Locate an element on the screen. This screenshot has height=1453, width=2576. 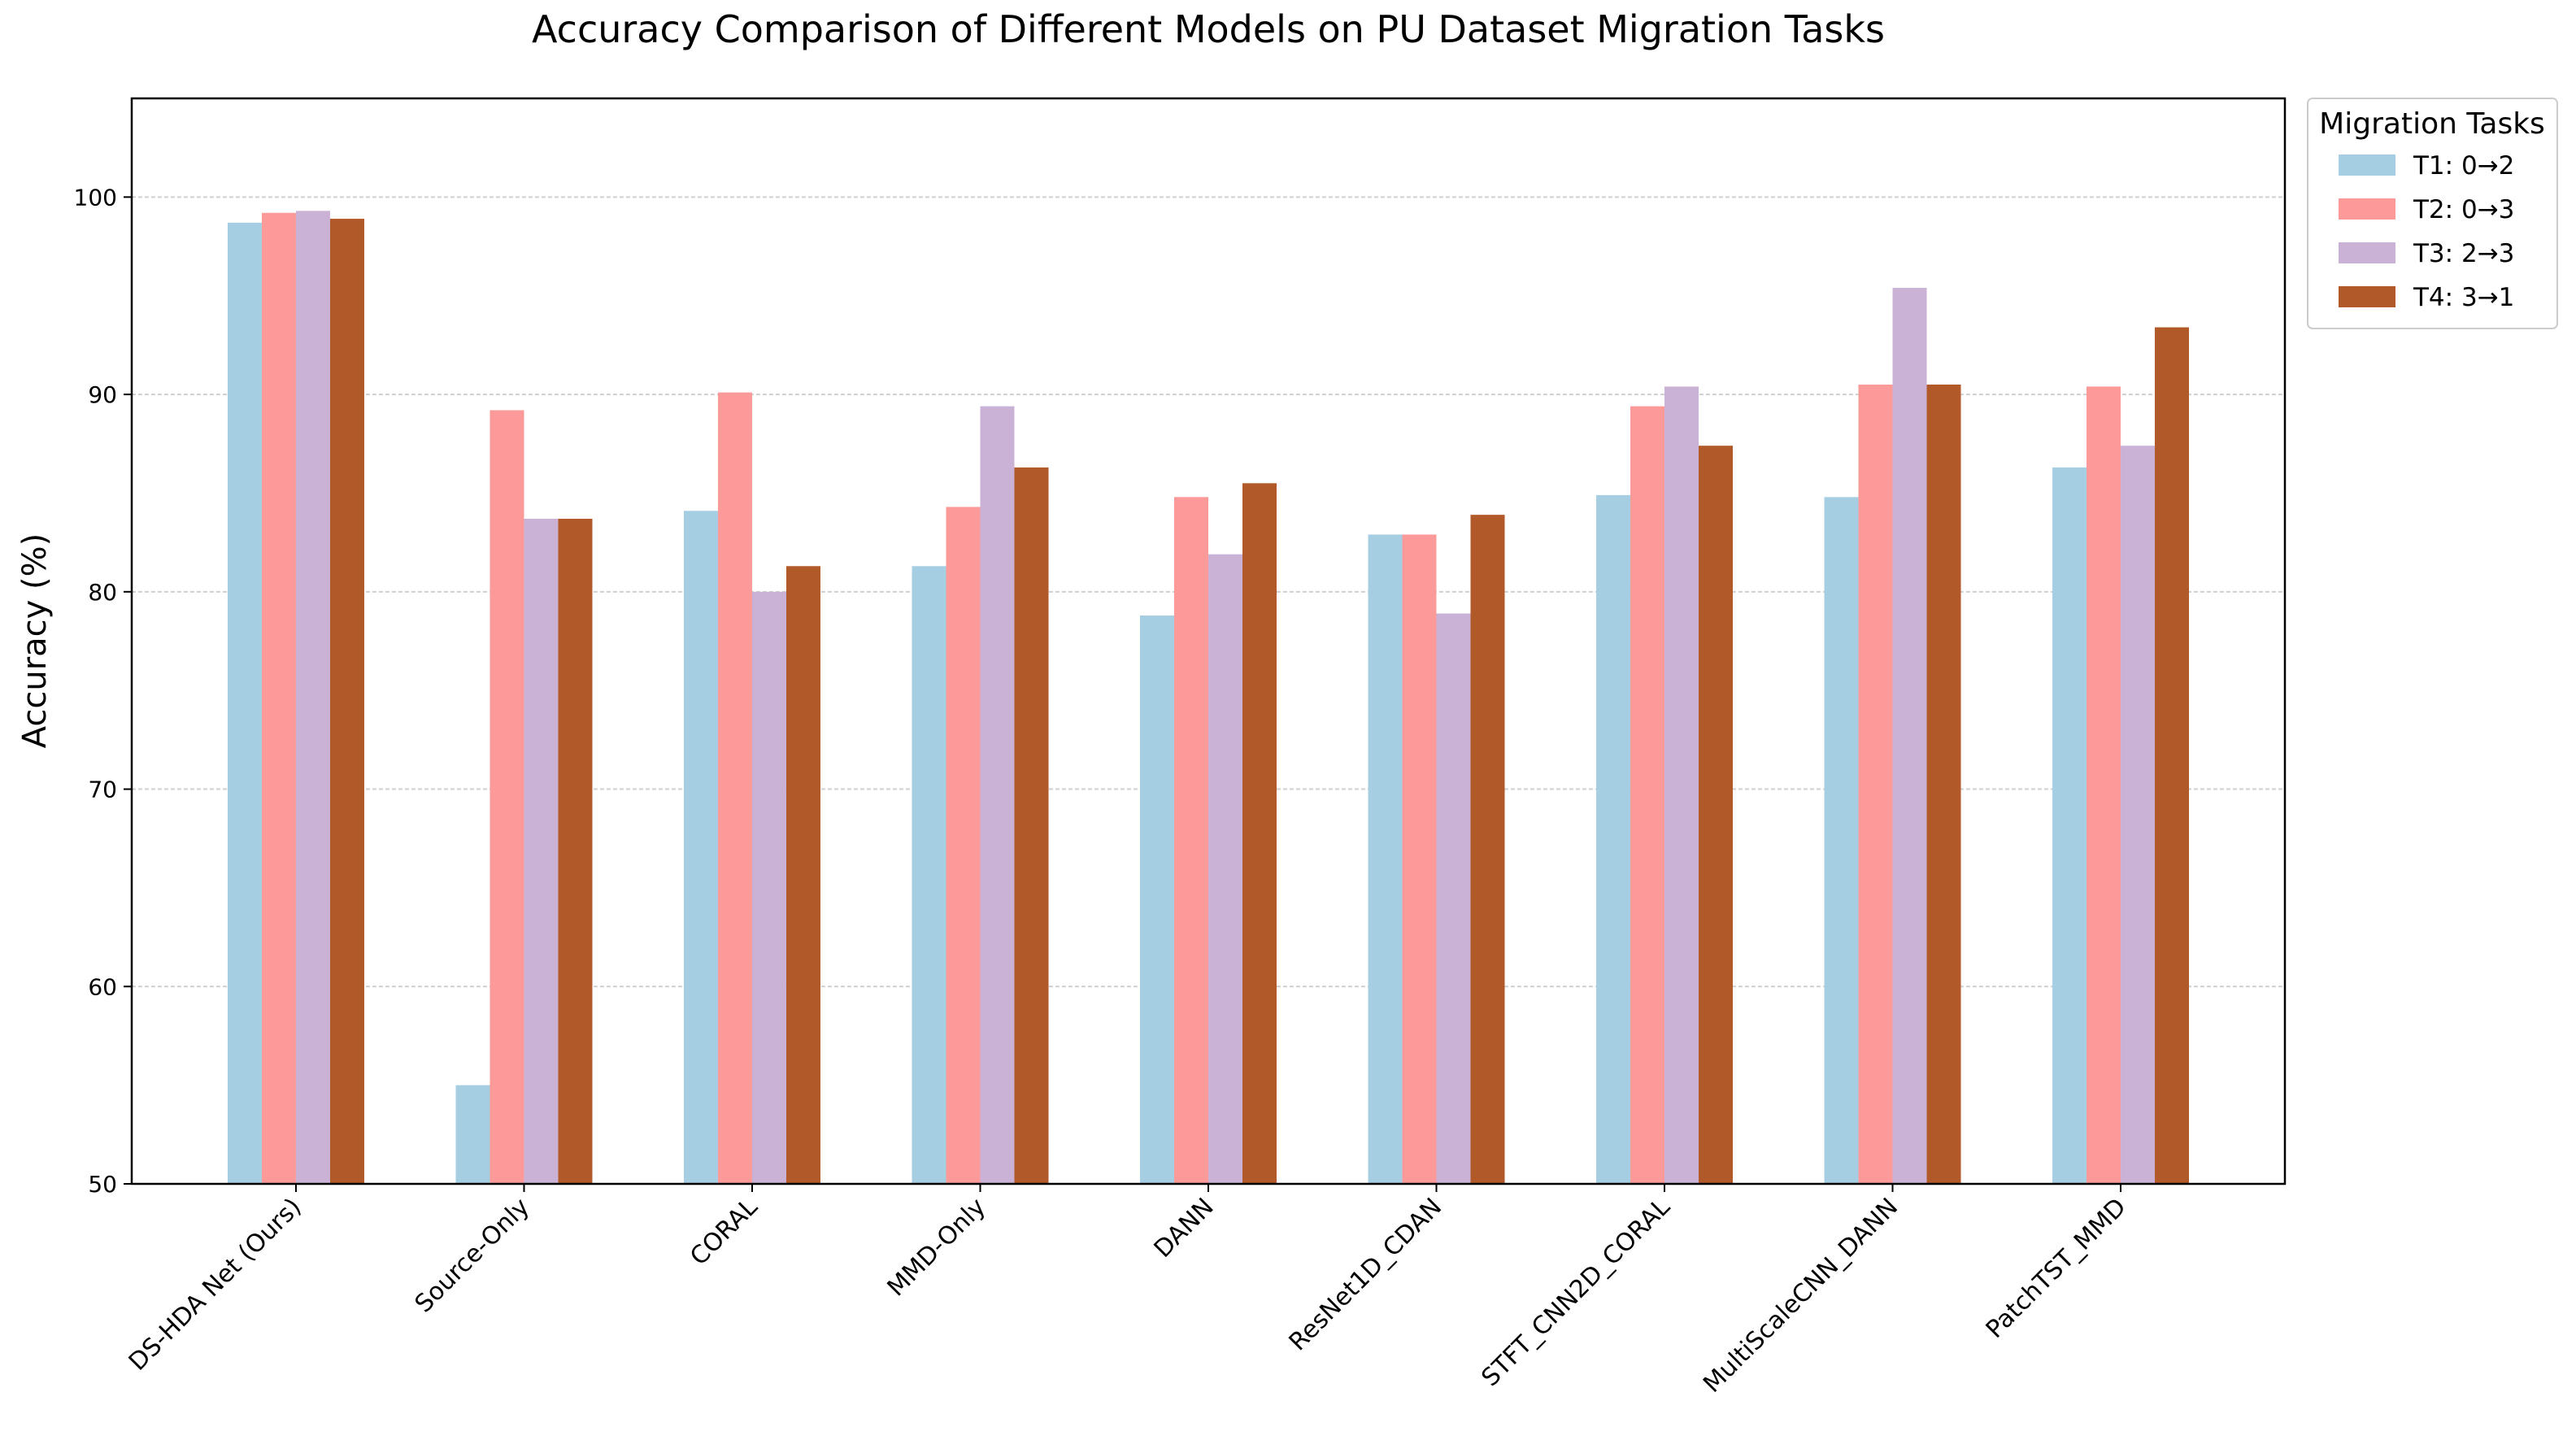
x-tick-label: ResNet1D_CDAN is located at coordinates (1366, 1274).